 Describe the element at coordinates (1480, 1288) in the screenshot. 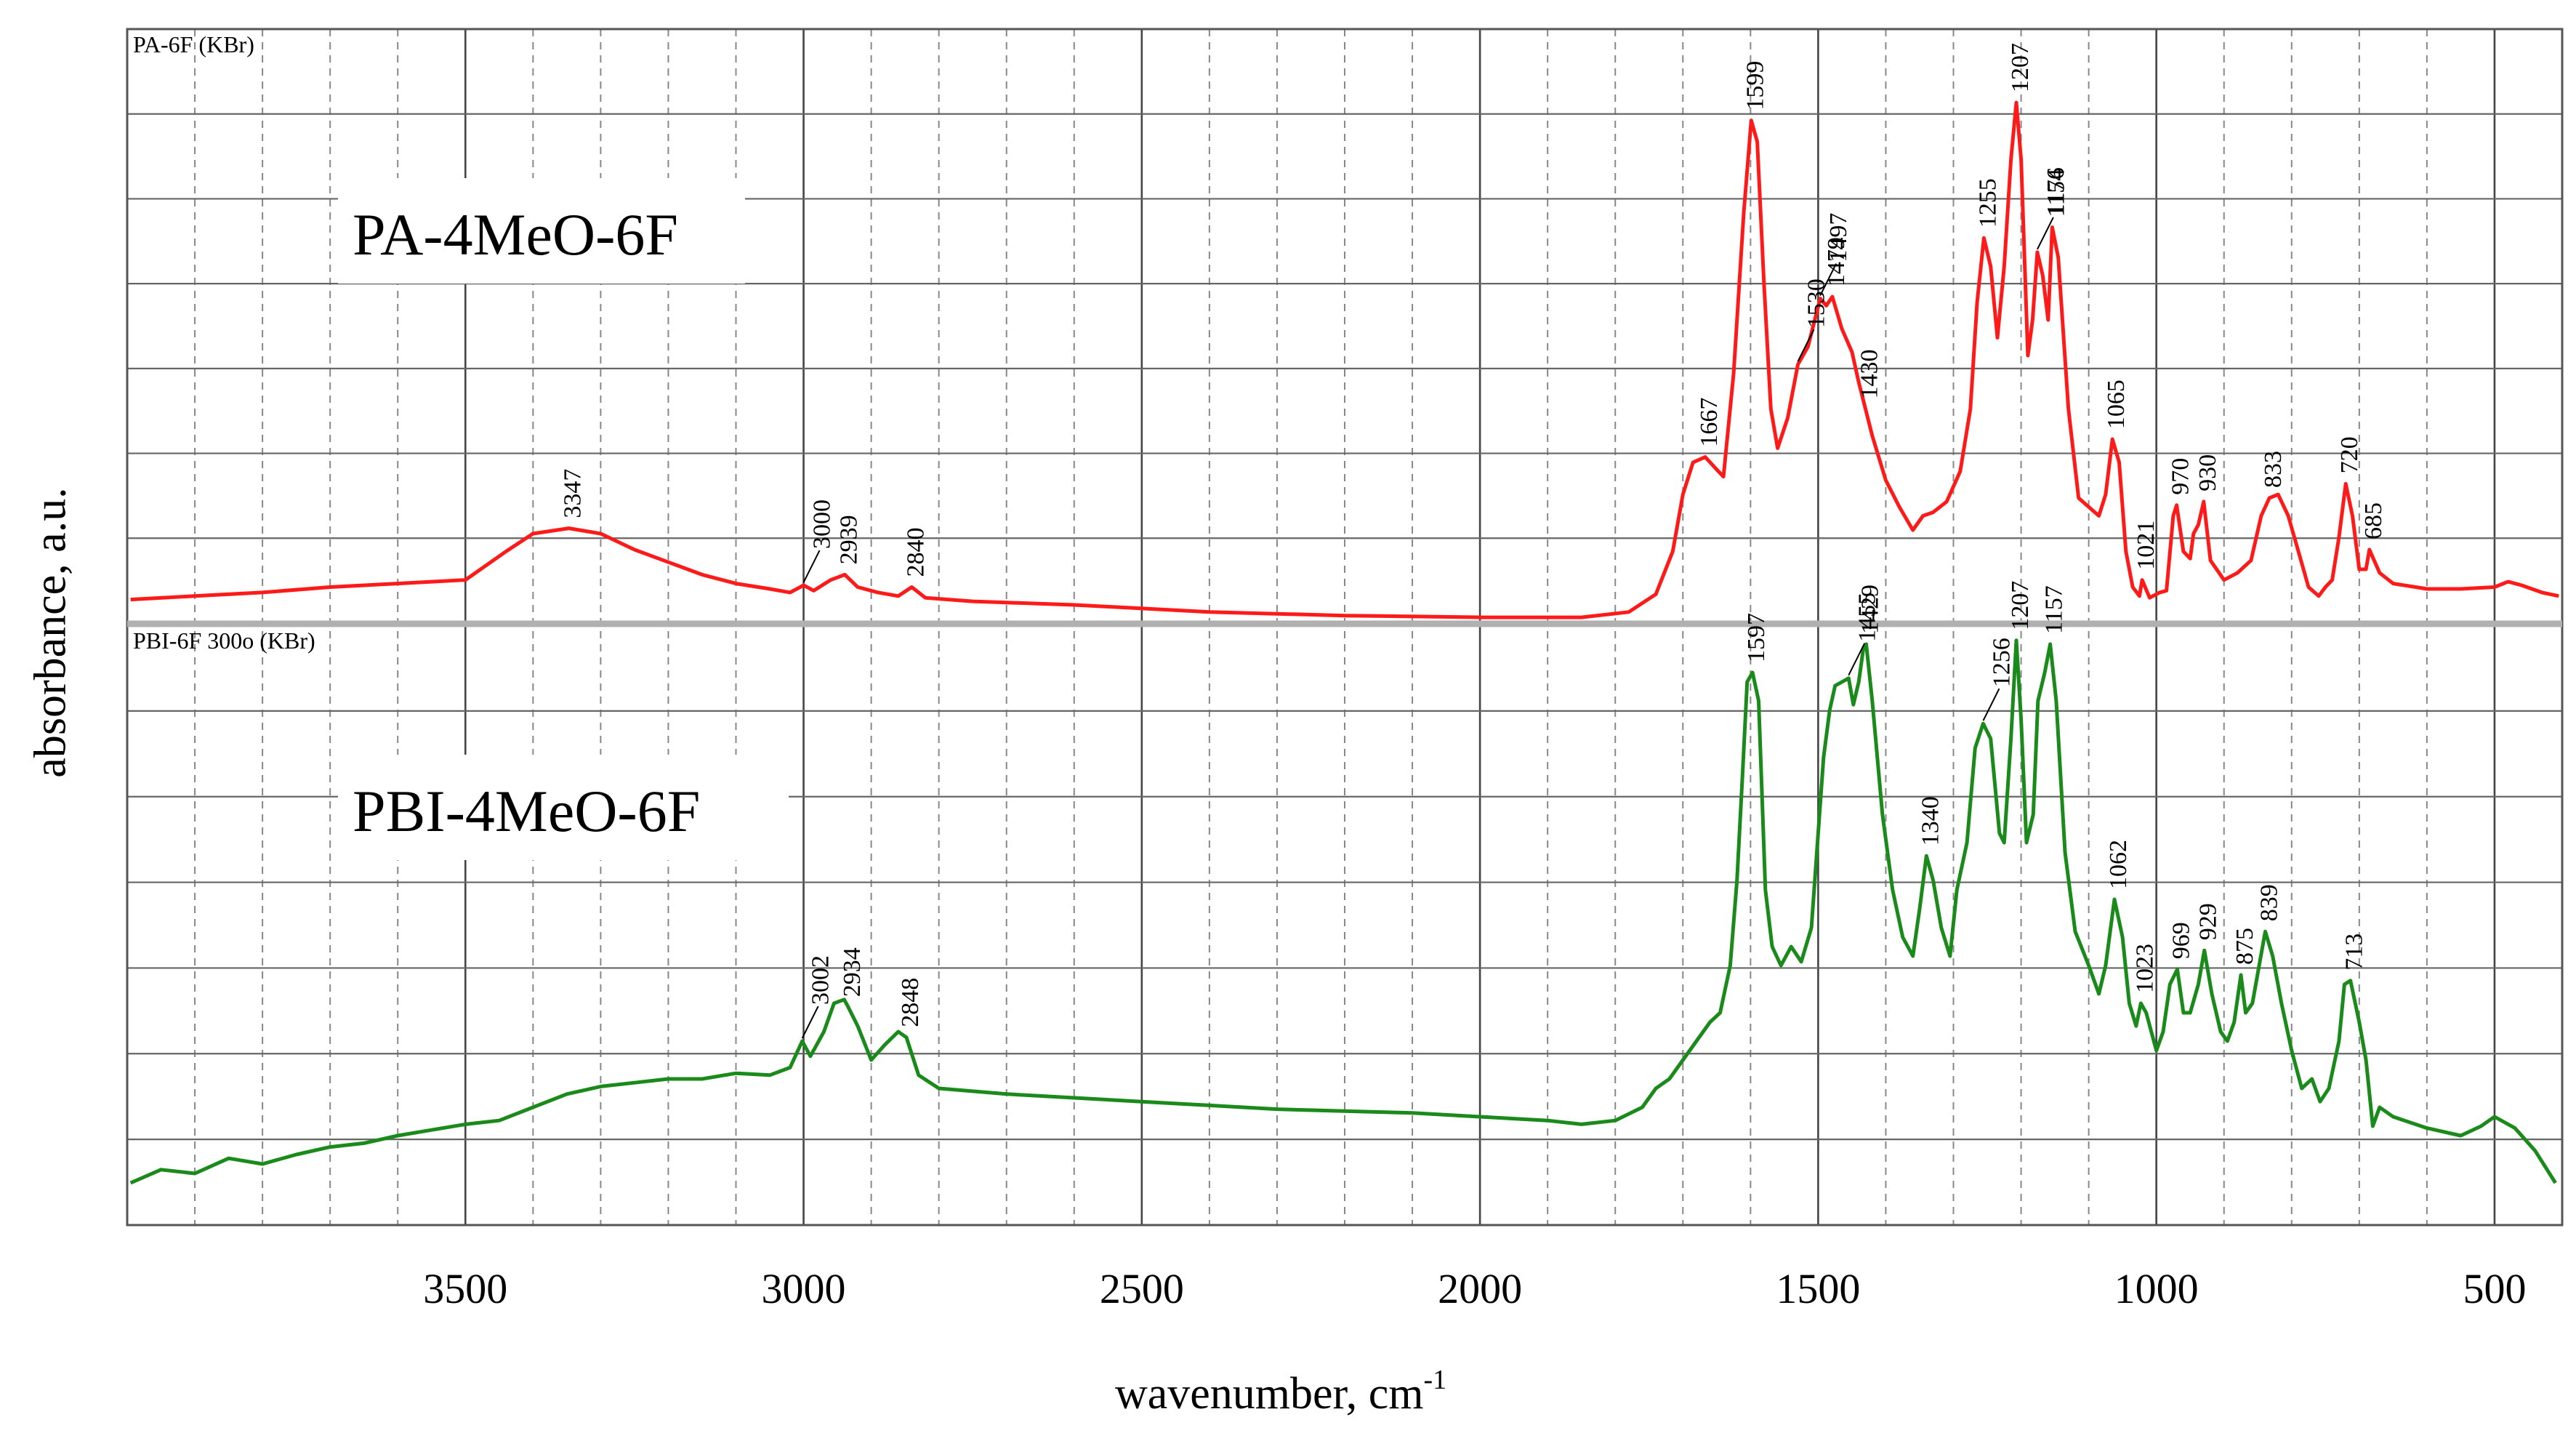

I see `x-tick-label: 2000` at that location.